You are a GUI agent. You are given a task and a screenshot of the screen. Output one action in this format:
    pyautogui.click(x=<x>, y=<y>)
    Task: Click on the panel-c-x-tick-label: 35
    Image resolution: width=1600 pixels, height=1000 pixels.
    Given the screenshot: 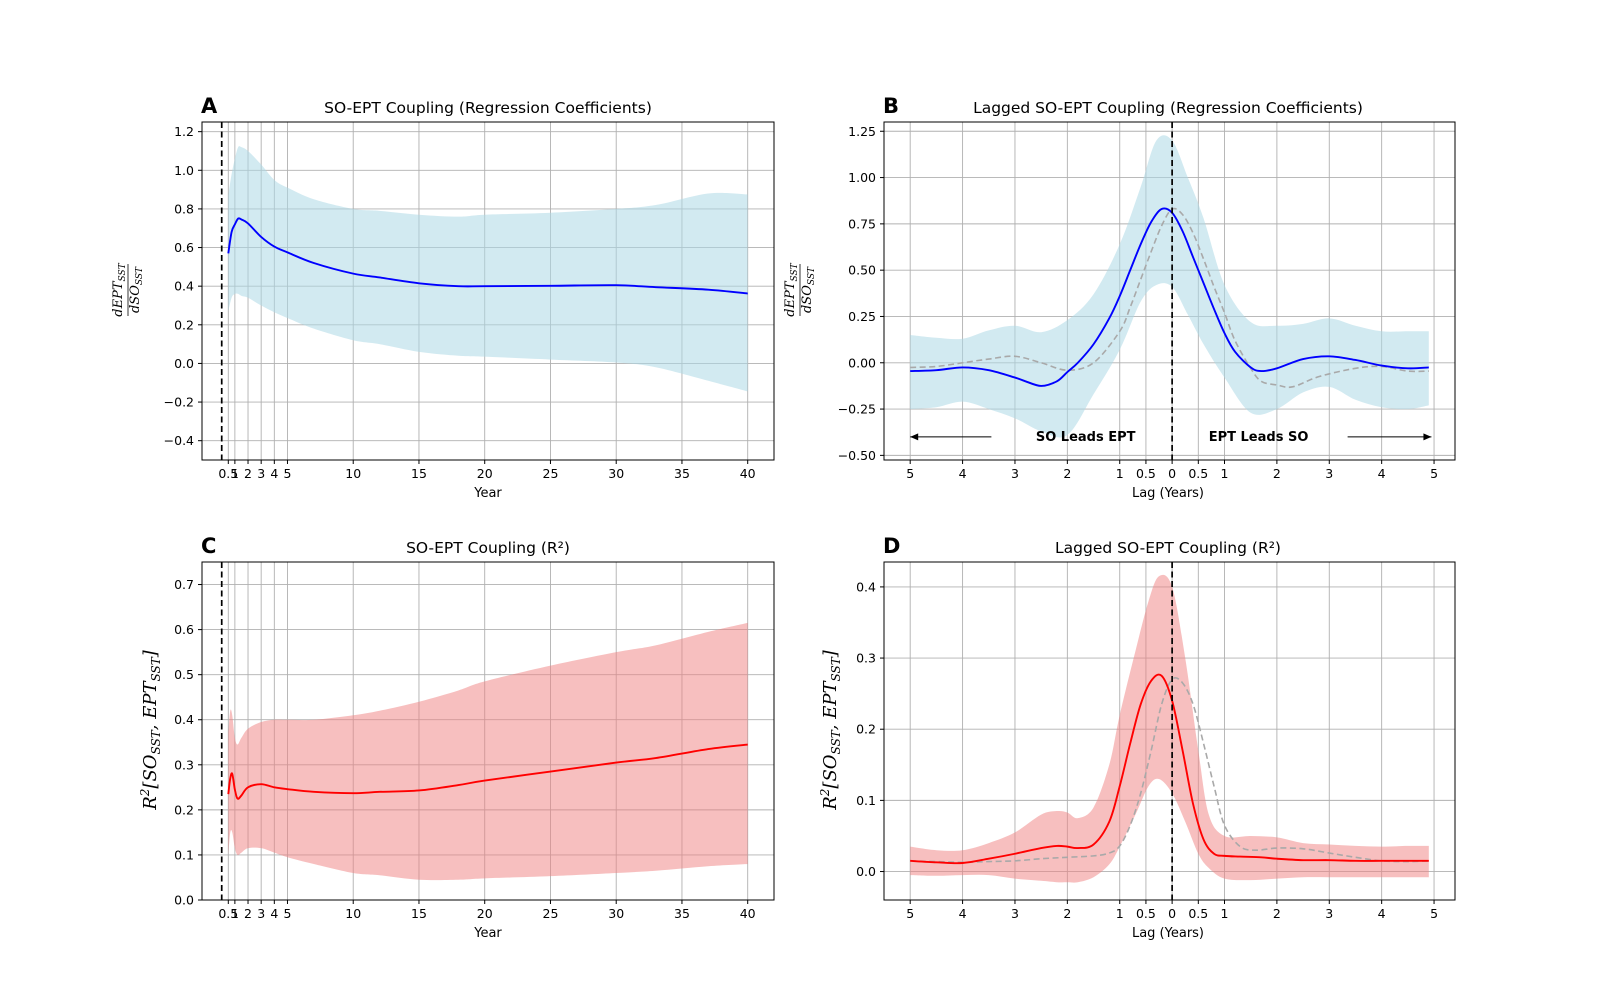 What is the action you would take?
    pyautogui.click(x=682, y=913)
    